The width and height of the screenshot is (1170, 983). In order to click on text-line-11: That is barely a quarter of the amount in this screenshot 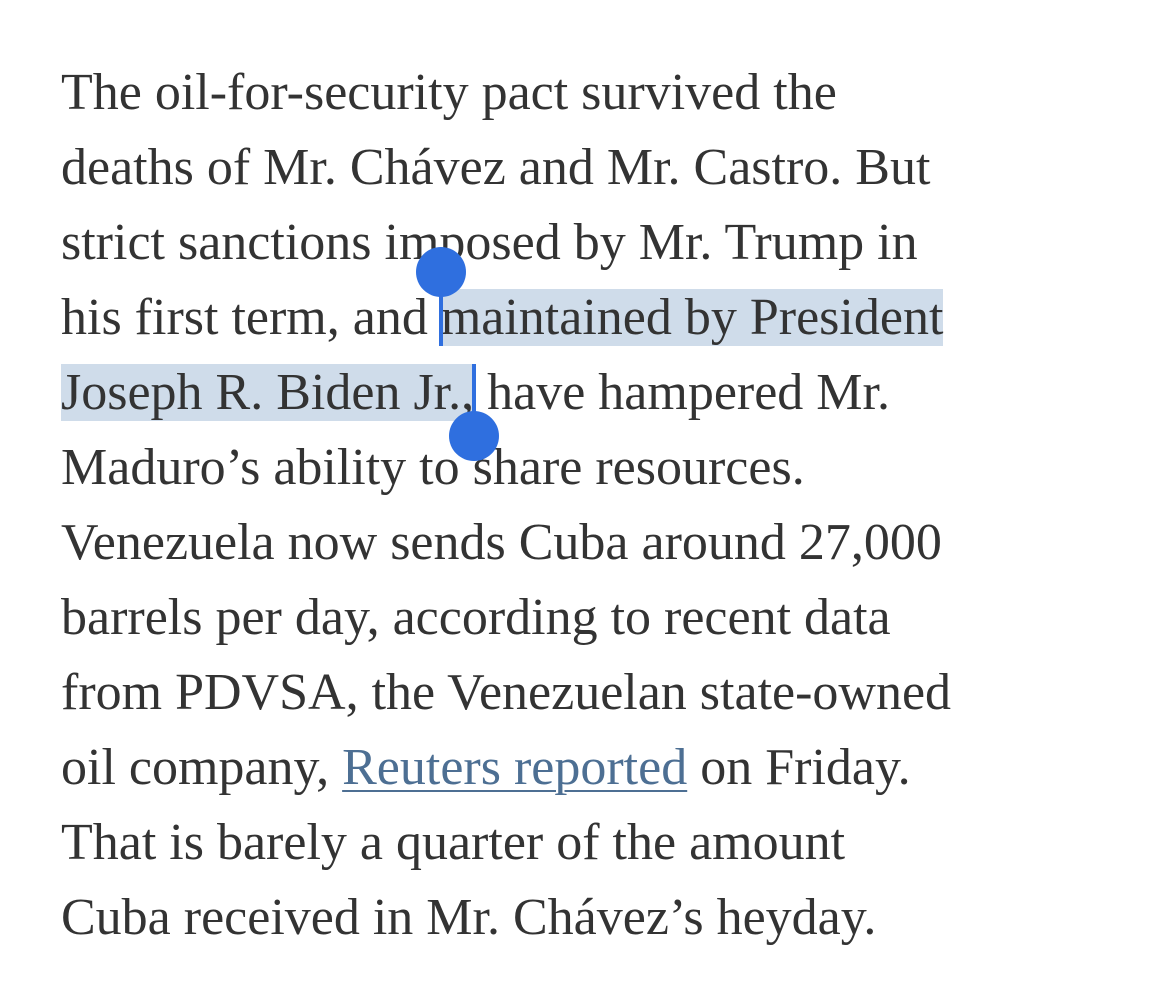, I will do `click(453, 842)`.